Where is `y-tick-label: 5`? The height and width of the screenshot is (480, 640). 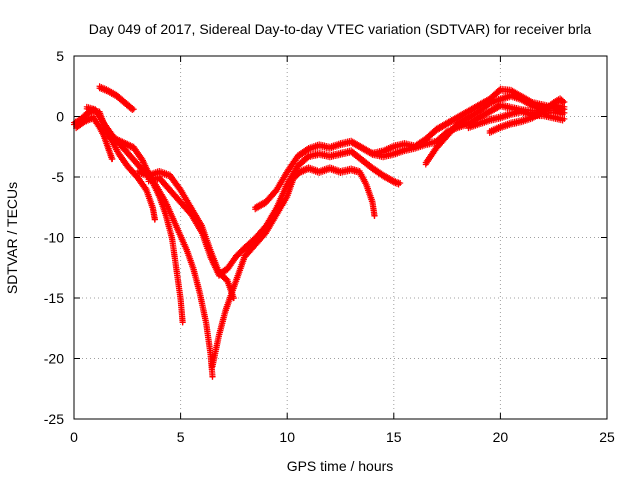 y-tick-label: 5 is located at coordinates (60, 56).